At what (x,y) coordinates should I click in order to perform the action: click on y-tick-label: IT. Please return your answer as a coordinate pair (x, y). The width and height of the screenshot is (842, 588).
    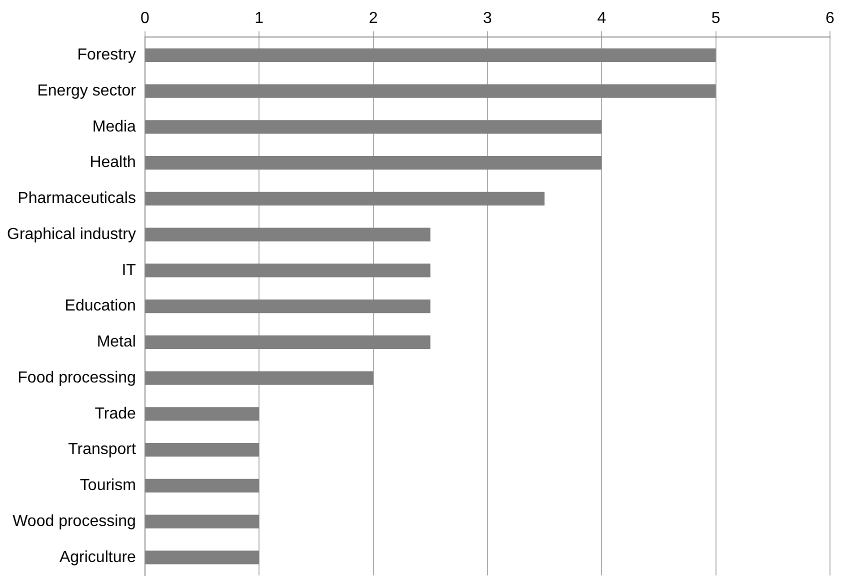
    Looking at the image, I should click on (129, 270).